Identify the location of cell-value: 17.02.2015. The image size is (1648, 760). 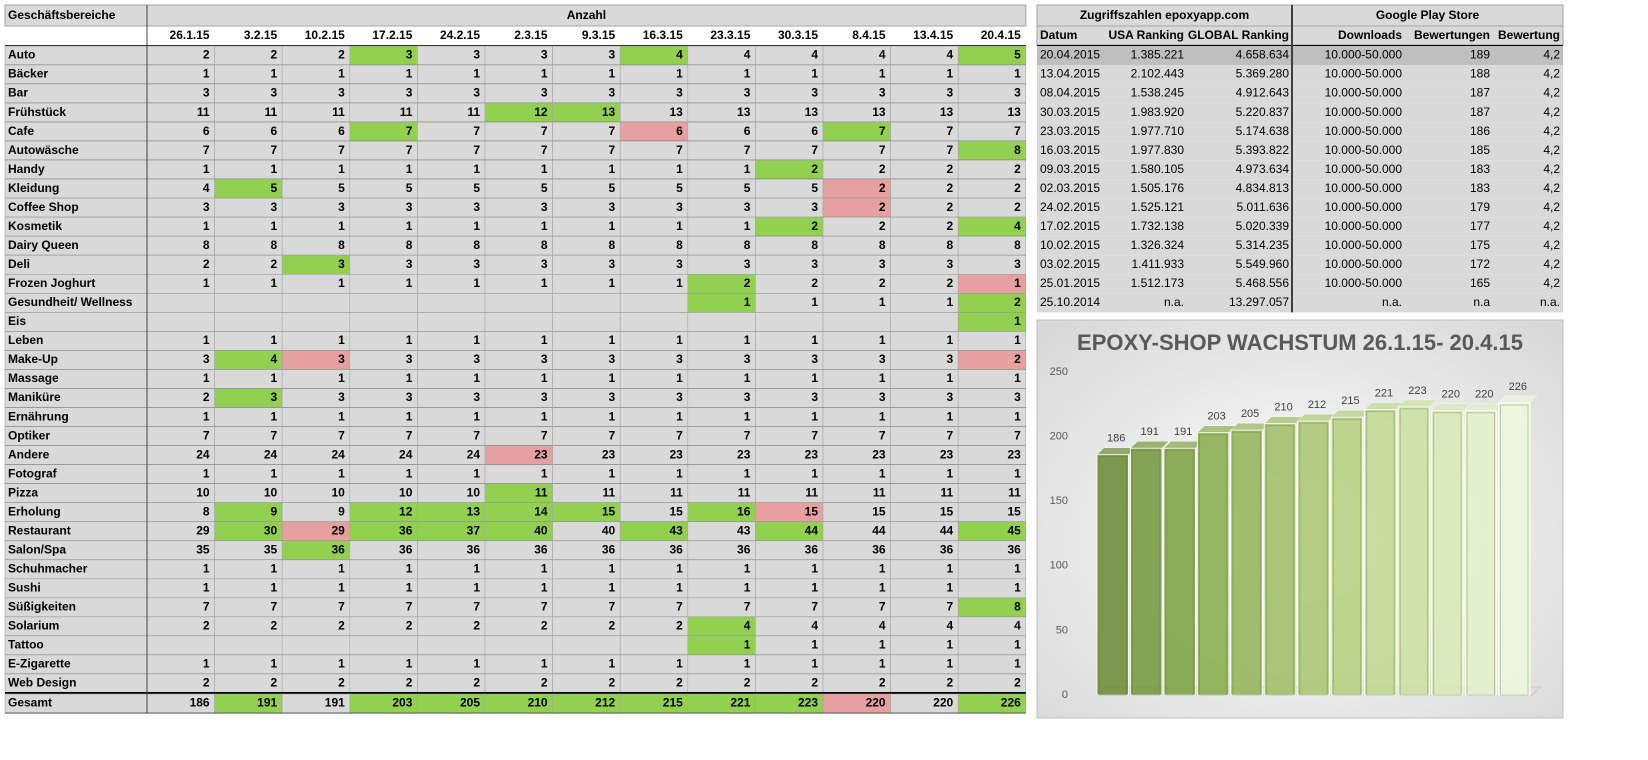
(1070, 226).